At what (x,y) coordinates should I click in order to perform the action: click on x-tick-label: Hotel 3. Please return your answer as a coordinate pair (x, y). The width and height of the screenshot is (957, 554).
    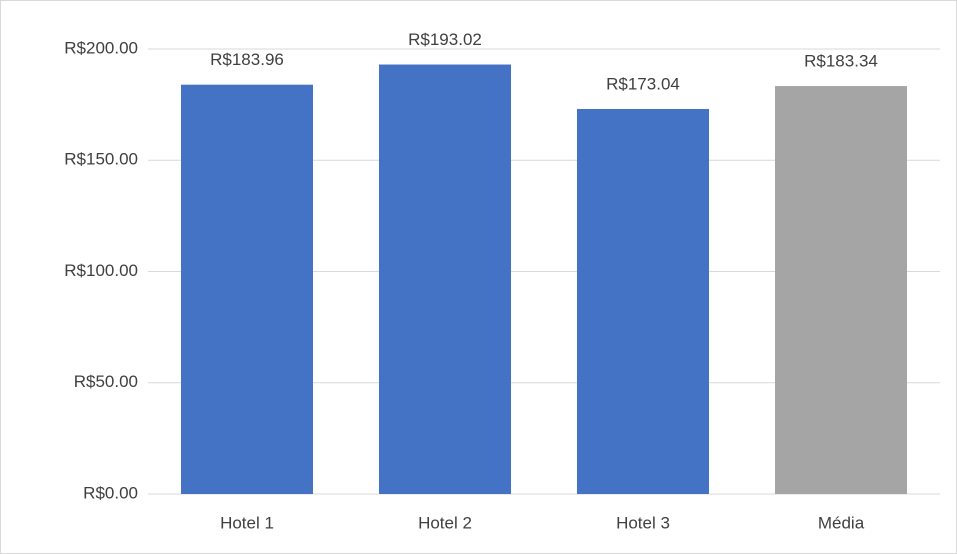
    Looking at the image, I should click on (643, 522).